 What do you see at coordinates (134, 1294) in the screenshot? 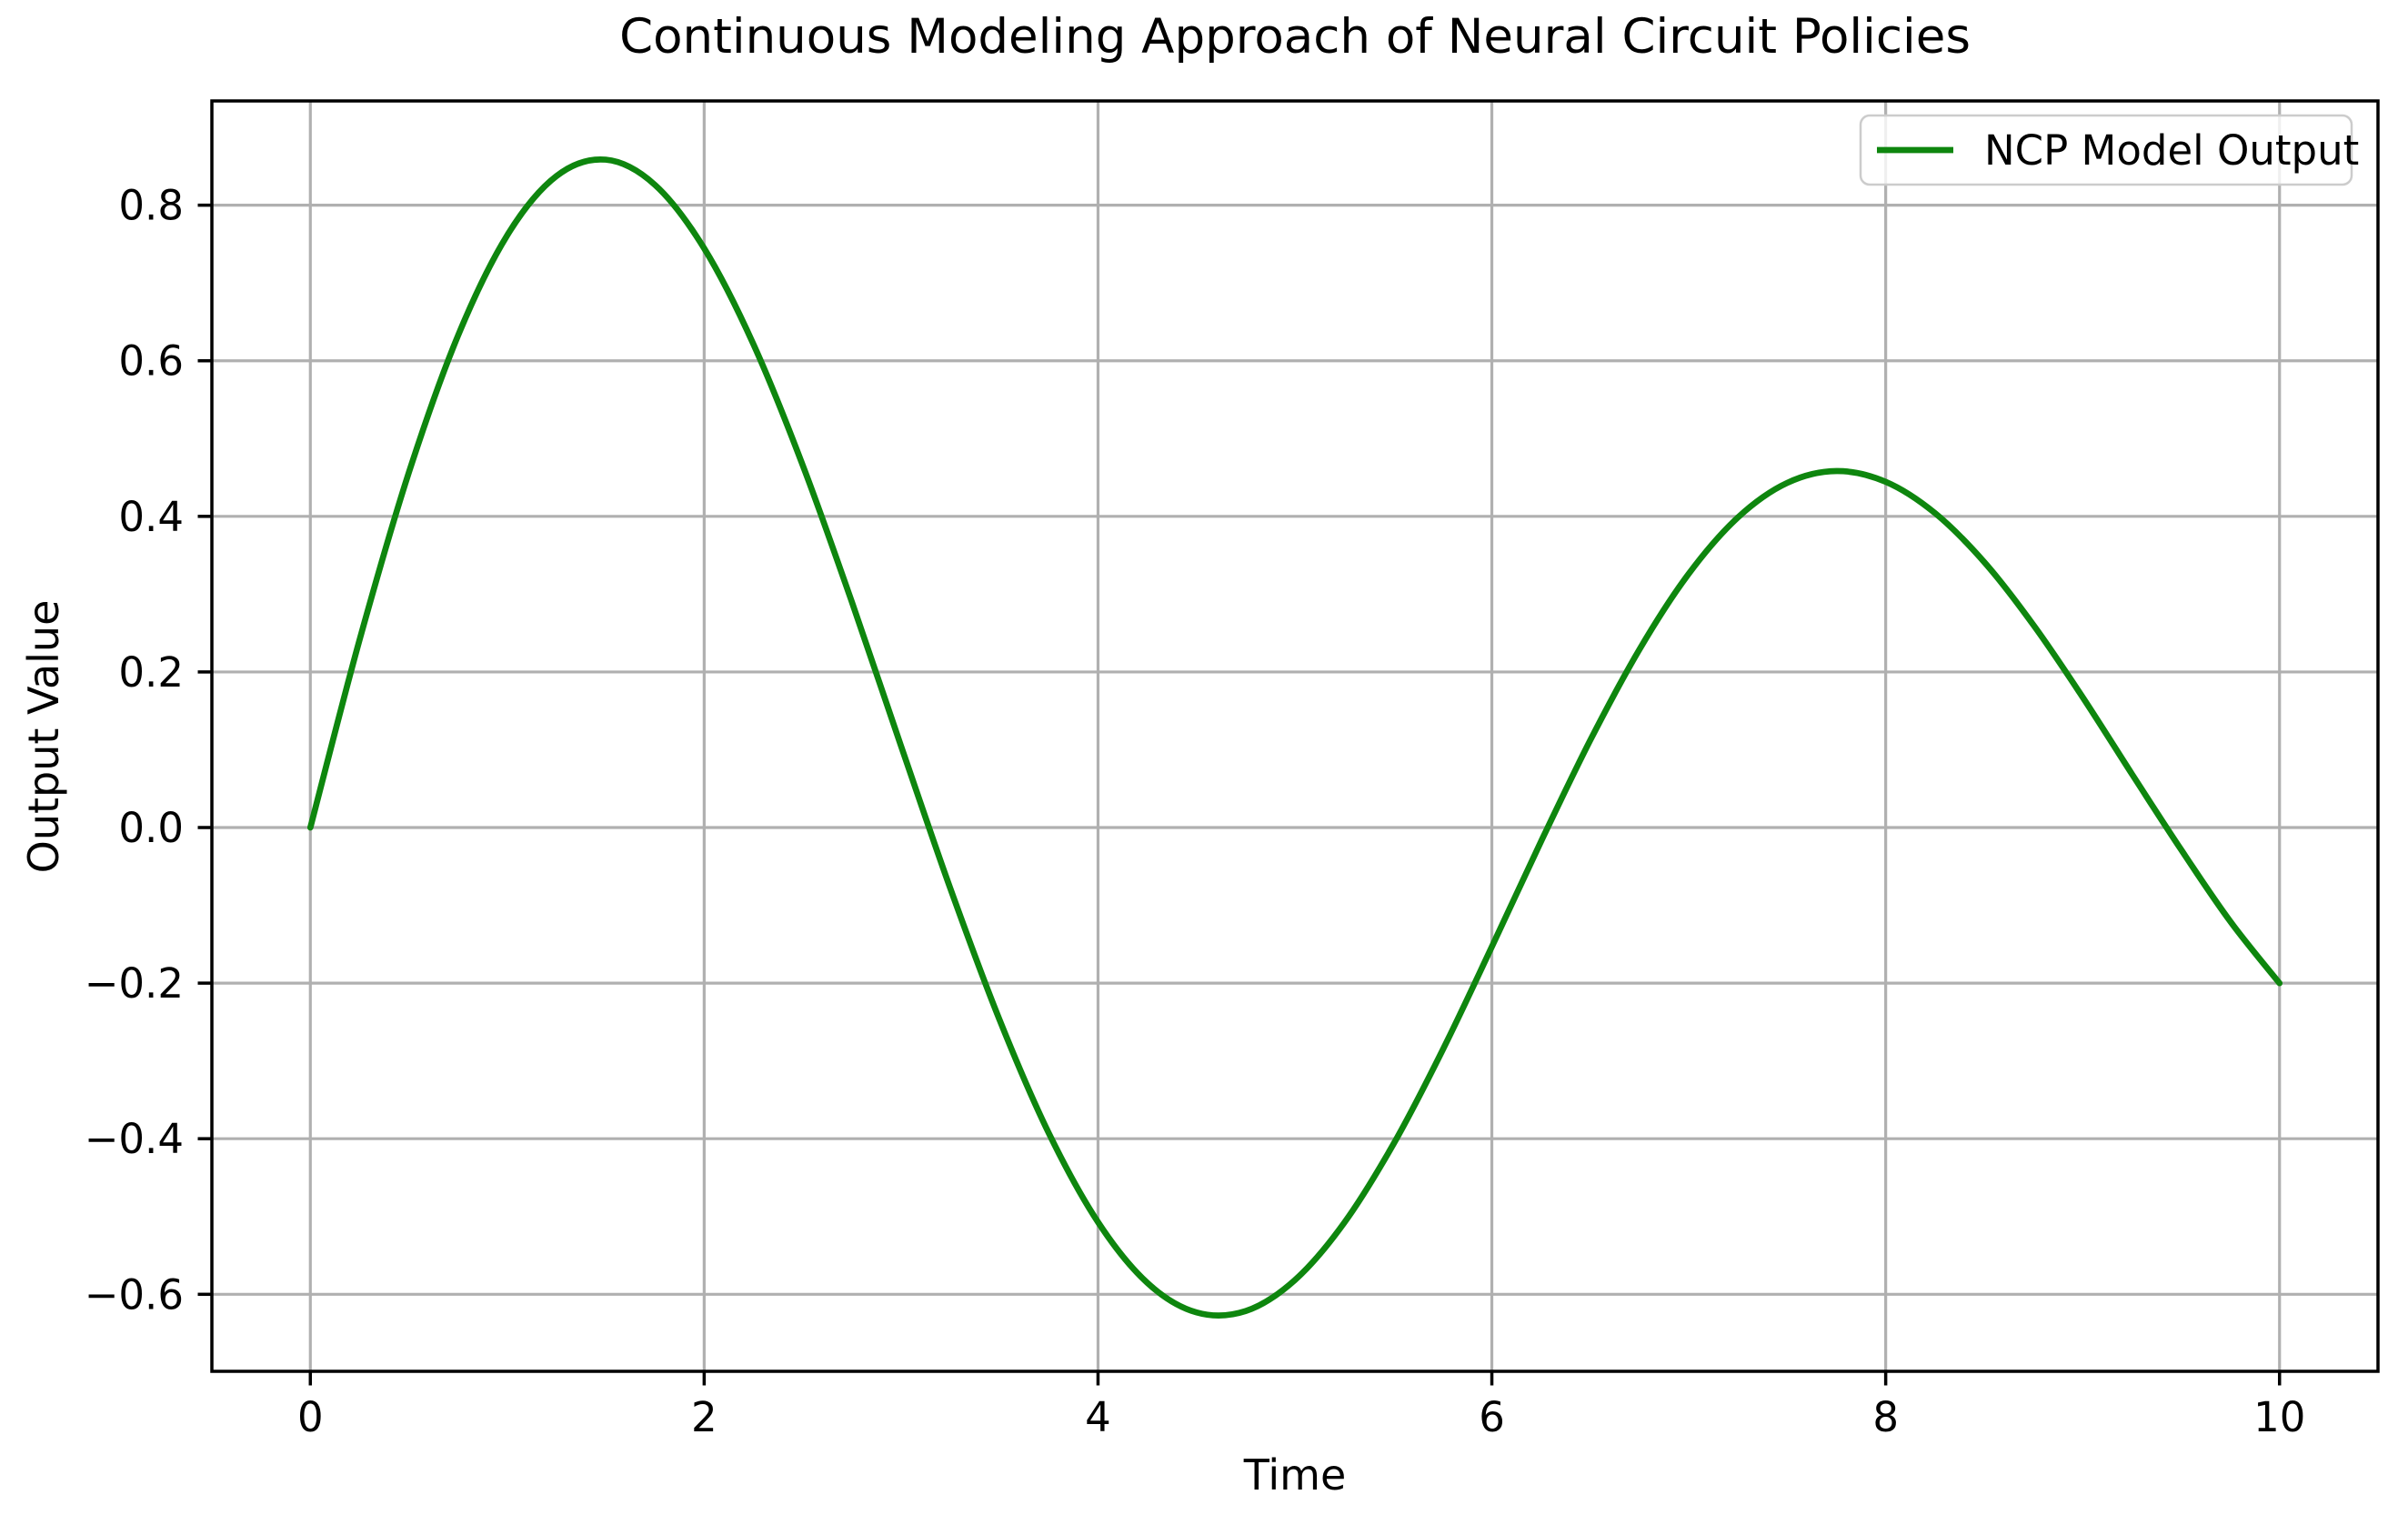
I see `y-tick-label: −0.6` at bounding box center [134, 1294].